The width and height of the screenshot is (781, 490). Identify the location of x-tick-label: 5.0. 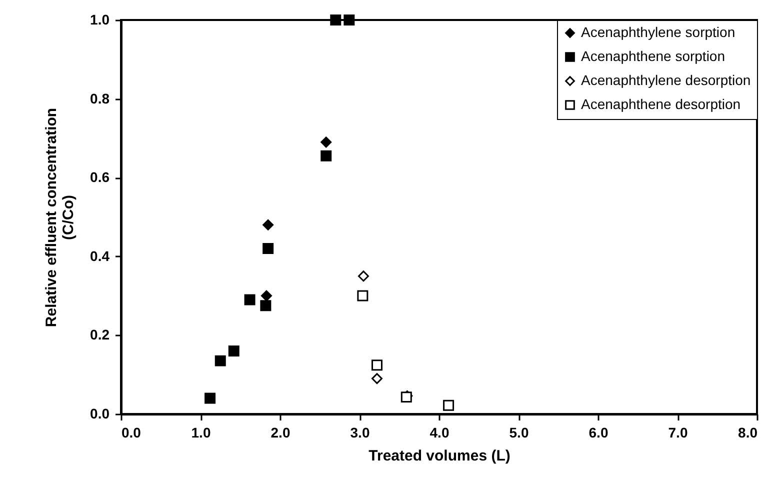
(519, 432).